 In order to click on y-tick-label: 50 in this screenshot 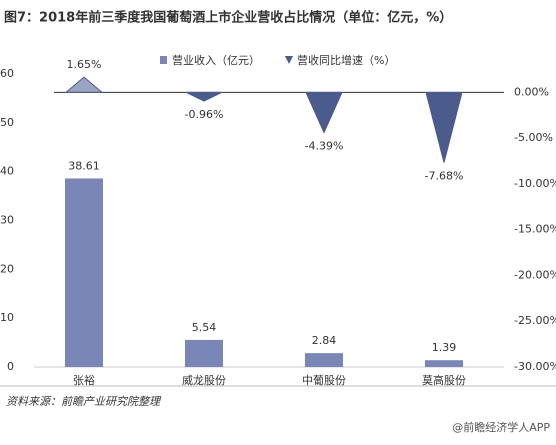, I will do `click(7, 122)`.